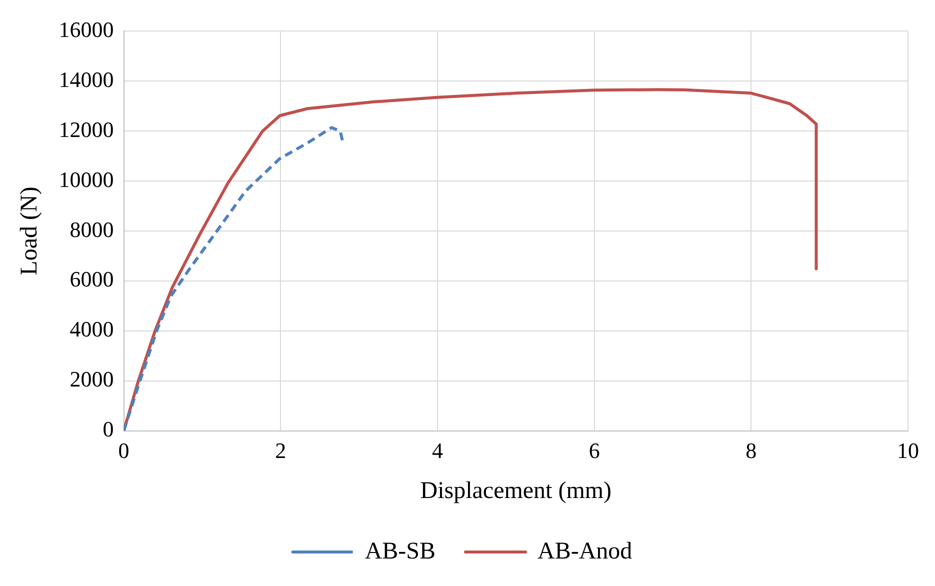 This screenshot has height=586, width=935. Describe the element at coordinates (908, 450) in the screenshot. I see `x-tick-label: 10` at that location.